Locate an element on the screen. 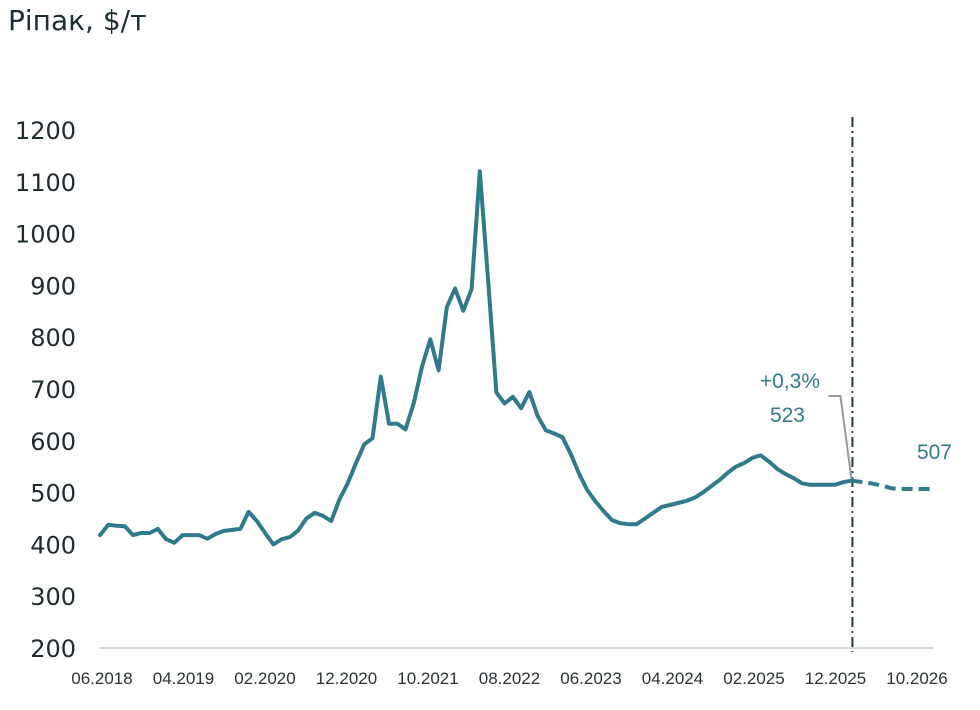 This screenshot has height=710, width=980. x-tick-label: 06.2018 is located at coordinates (101, 678).